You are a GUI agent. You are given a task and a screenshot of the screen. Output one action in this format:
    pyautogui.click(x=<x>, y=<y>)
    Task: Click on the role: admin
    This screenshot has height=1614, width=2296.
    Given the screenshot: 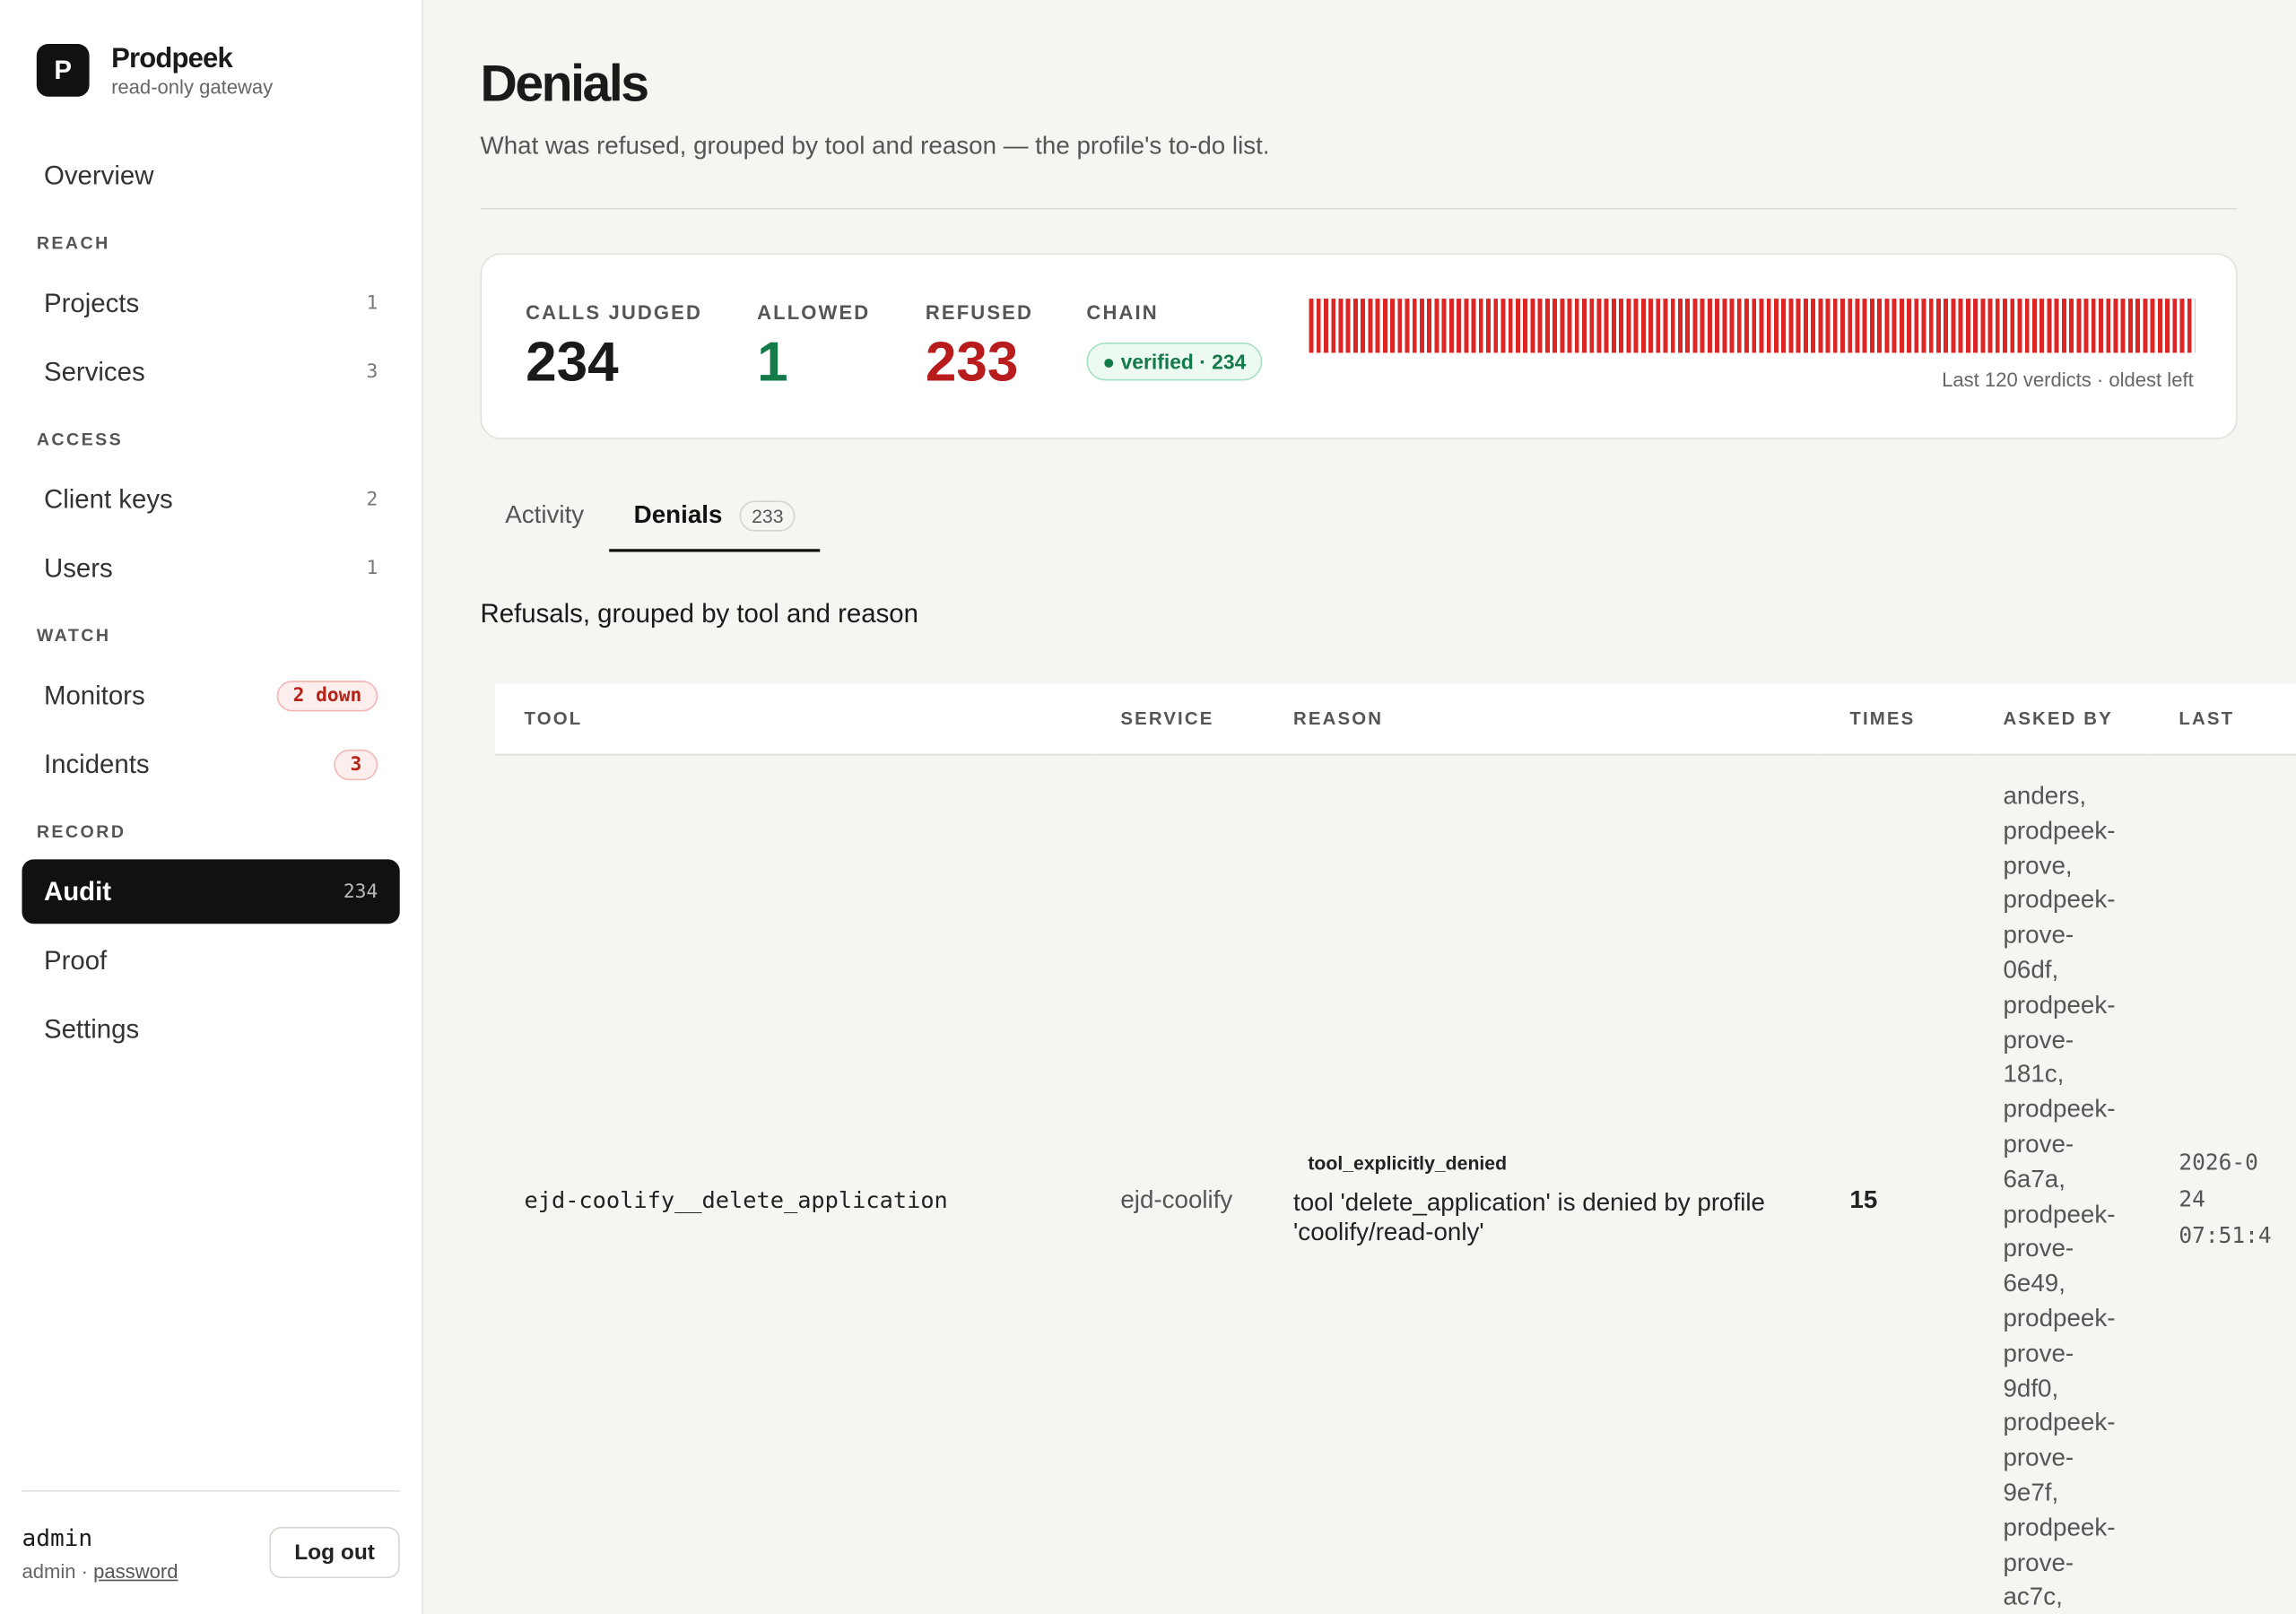 What is the action you would take?
    pyautogui.click(x=49, y=1571)
    